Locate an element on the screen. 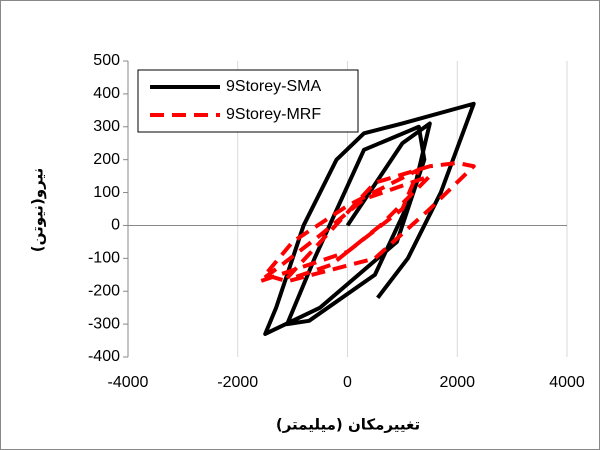  x-tick-label: 2000 is located at coordinates (457, 382).